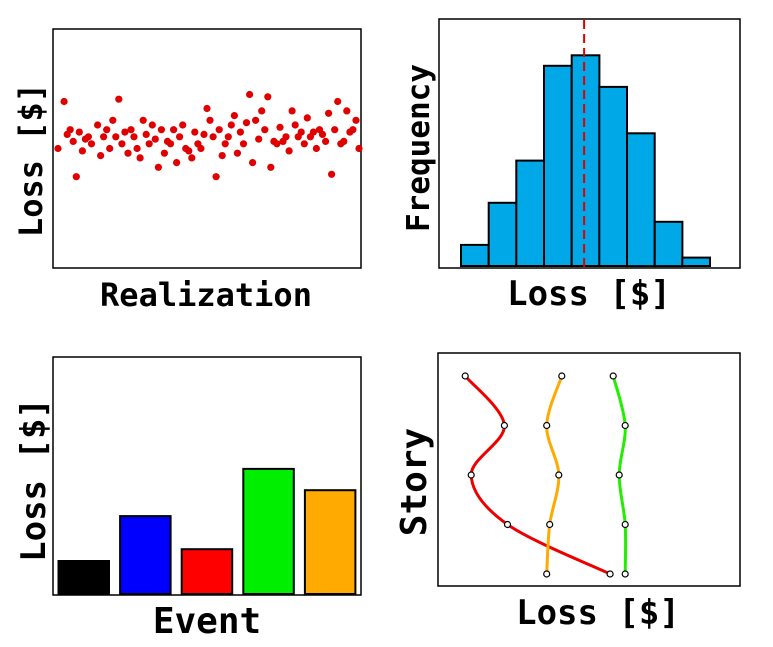 The width and height of the screenshot is (773, 647). I want to click on histogram-ylabel: Frequency, so click(419, 148).